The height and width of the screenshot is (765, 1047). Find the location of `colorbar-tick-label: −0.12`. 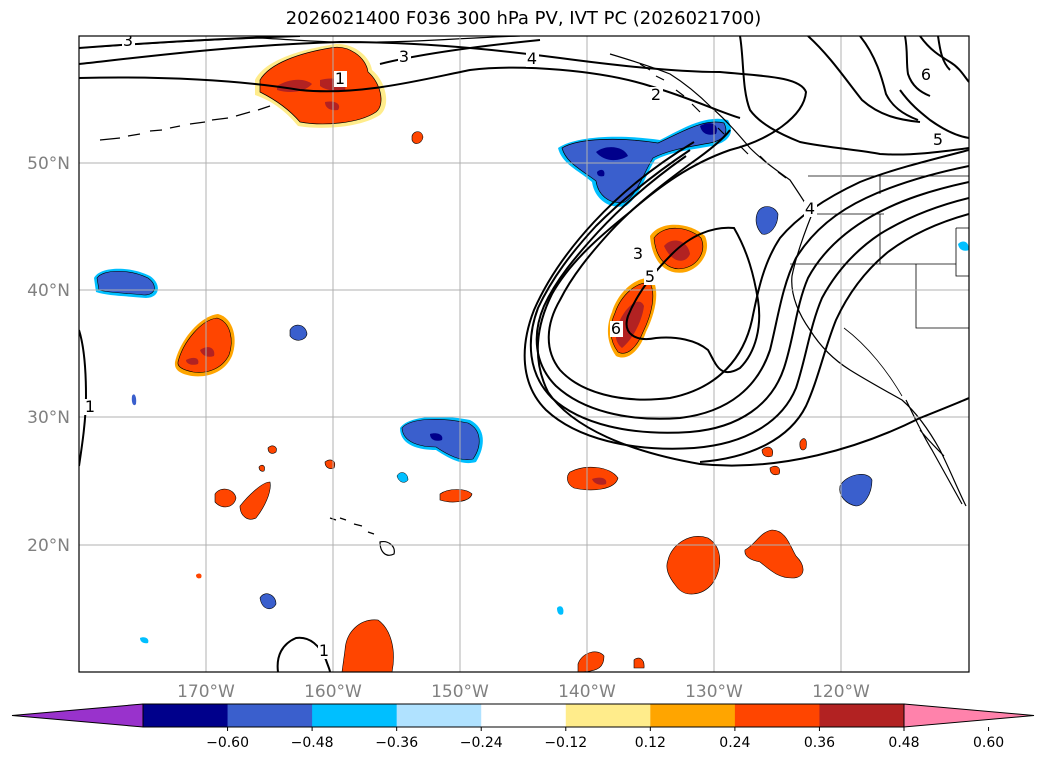

colorbar-tick-label: −0.12 is located at coordinates (565, 743).